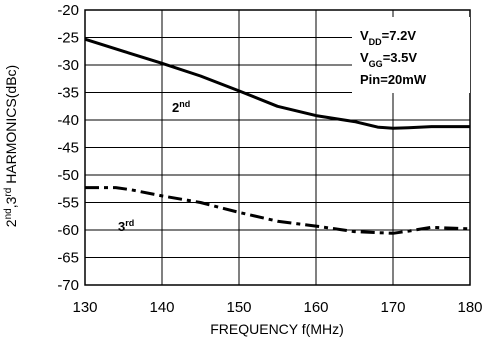  What do you see at coordinates (68, 65) in the screenshot?
I see `y-tick-label: -30` at bounding box center [68, 65].